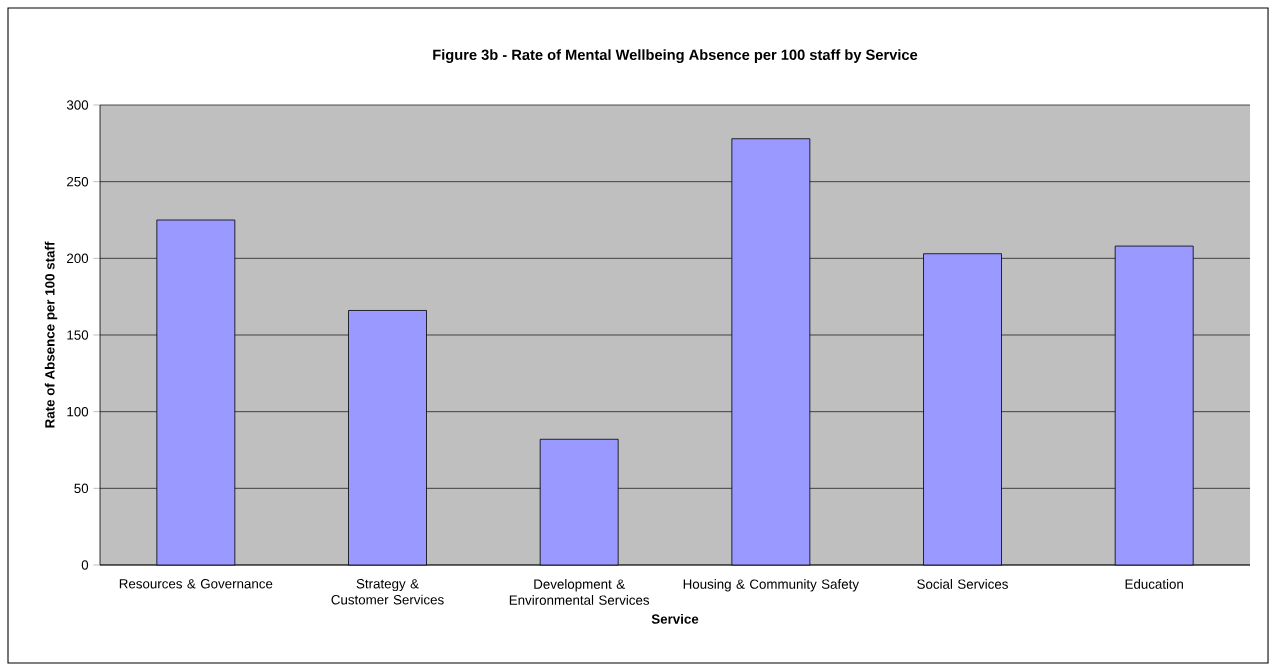  What do you see at coordinates (1154, 584) in the screenshot?
I see `x-tick-label: Education` at bounding box center [1154, 584].